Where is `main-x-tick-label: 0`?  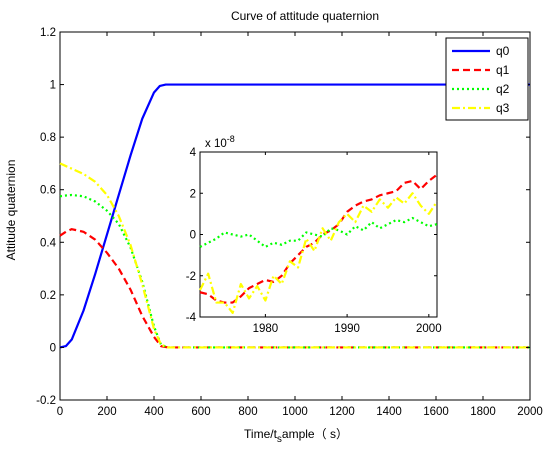 main-x-tick-label: 0 is located at coordinates (60, 412).